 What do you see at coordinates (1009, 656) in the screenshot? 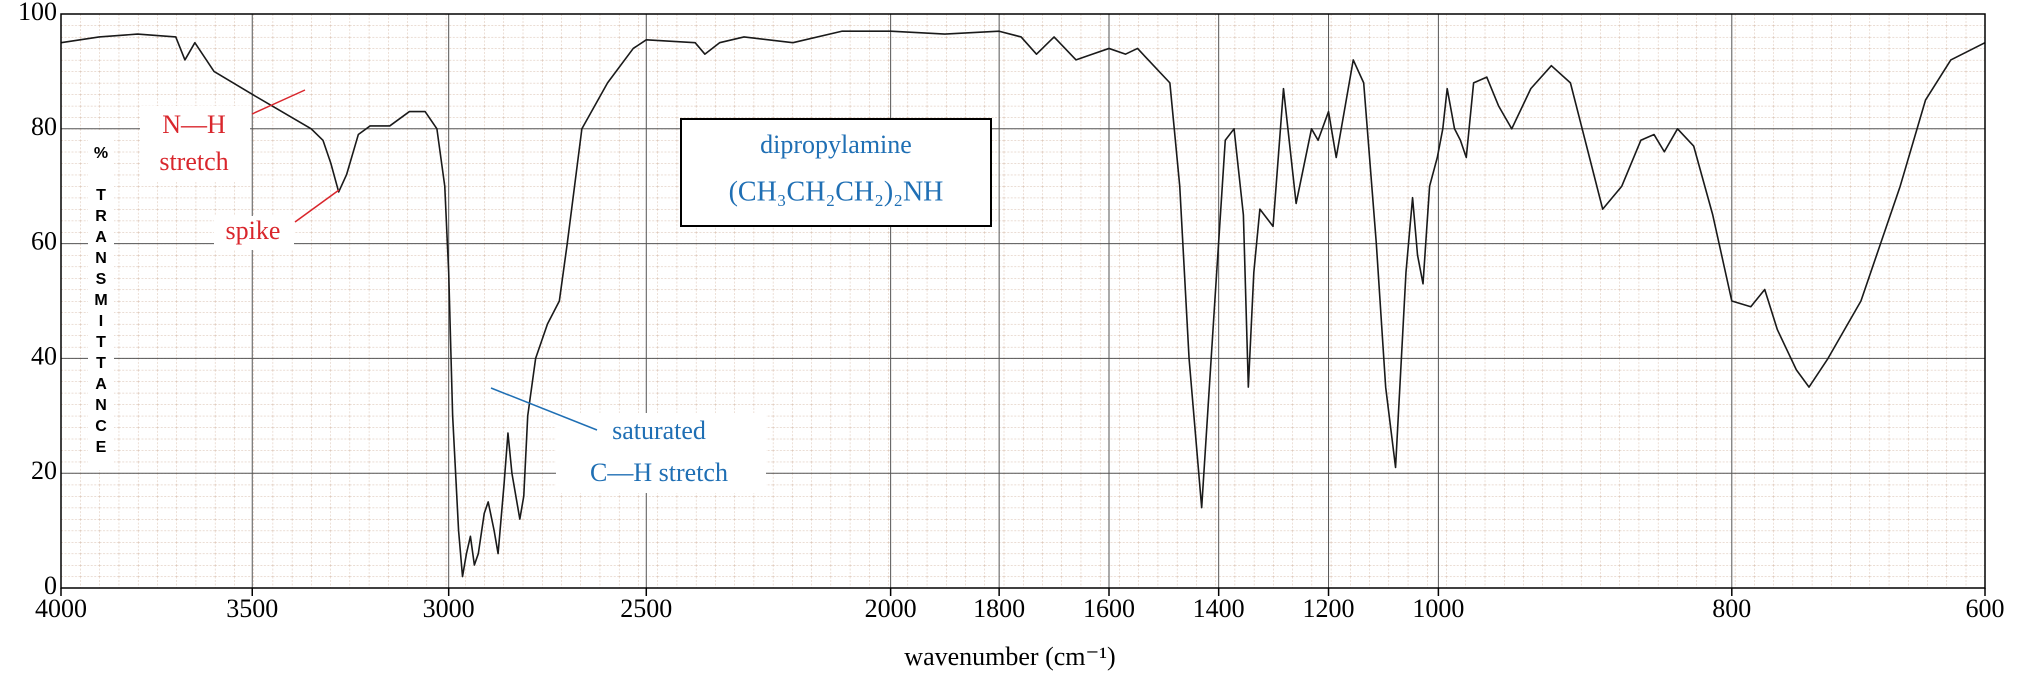
I see `x-axis-label: wavenumber (cm⁻¹)` at bounding box center [1009, 656].